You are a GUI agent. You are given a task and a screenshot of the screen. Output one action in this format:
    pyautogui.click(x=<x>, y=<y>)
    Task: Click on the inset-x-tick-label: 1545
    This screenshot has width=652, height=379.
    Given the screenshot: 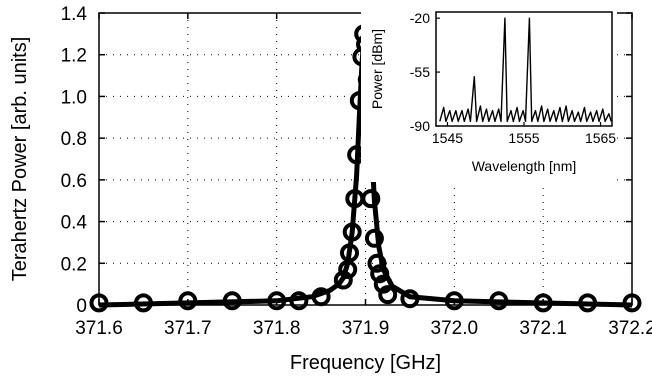 What is the action you would take?
    pyautogui.click(x=447, y=138)
    